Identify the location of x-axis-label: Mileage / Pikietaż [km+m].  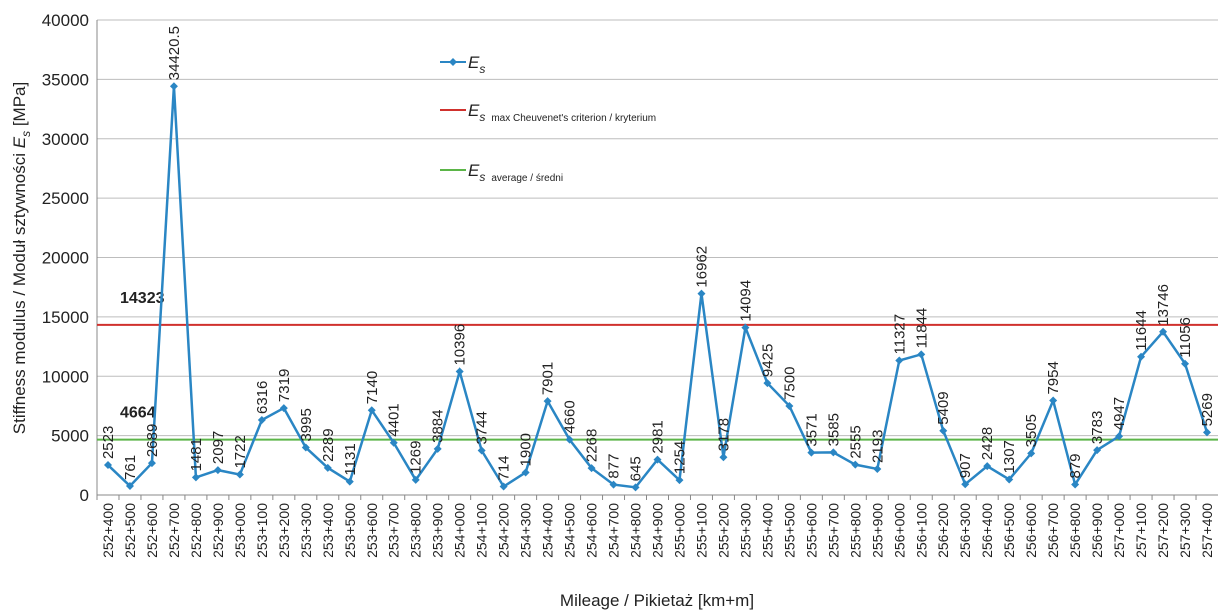
(657, 600).